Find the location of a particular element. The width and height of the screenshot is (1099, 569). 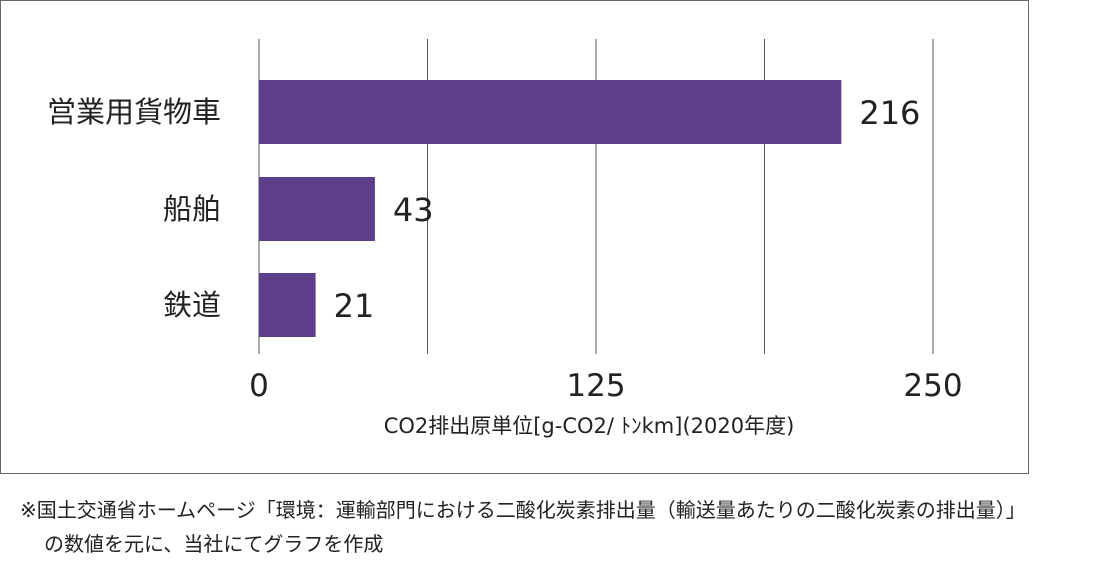

x-tick-label-2: 250 is located at coordinates (932, 386).